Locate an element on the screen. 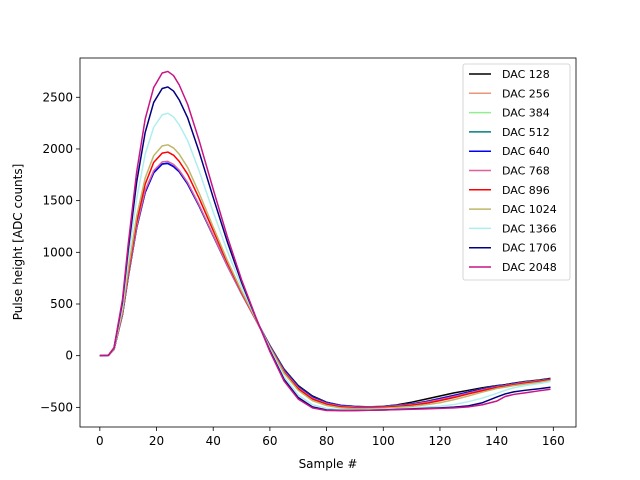 The width and height of the screenshot is (640, 480). legend-label: DAC 1366 is located at coordinates (529, 228).